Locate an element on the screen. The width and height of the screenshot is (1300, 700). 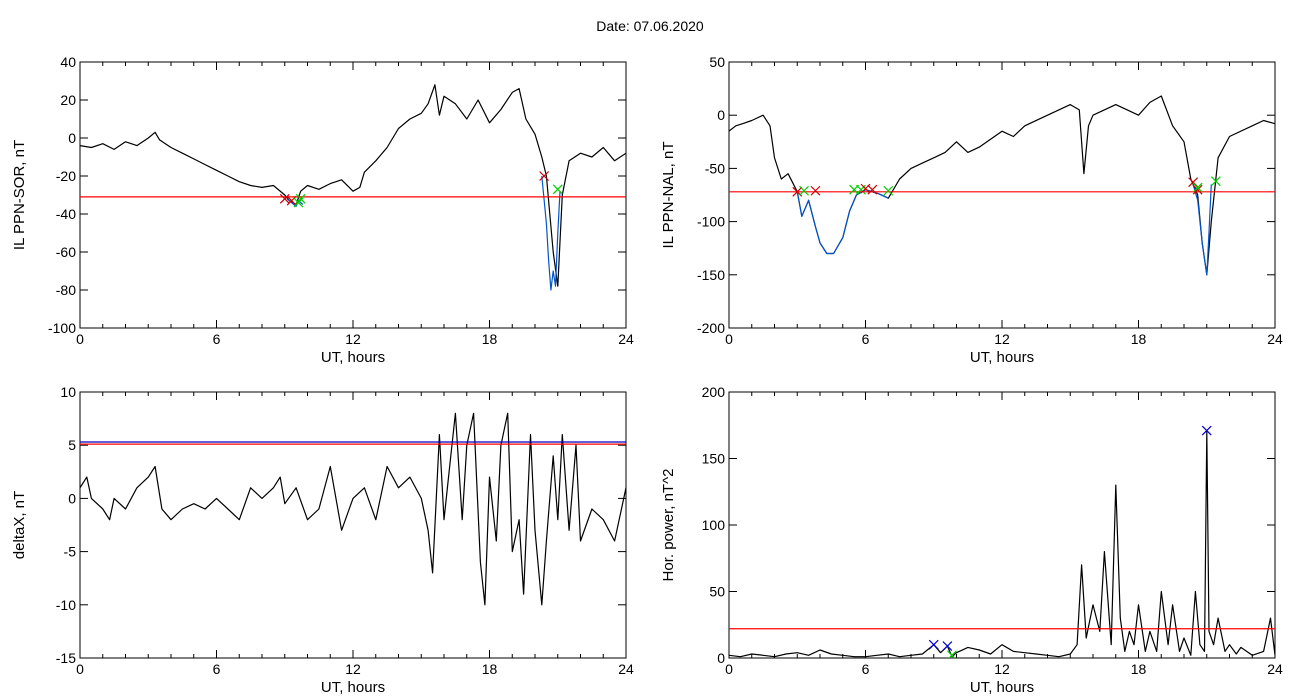
y-tick-label: 200 is located at coordinates (714, 392).